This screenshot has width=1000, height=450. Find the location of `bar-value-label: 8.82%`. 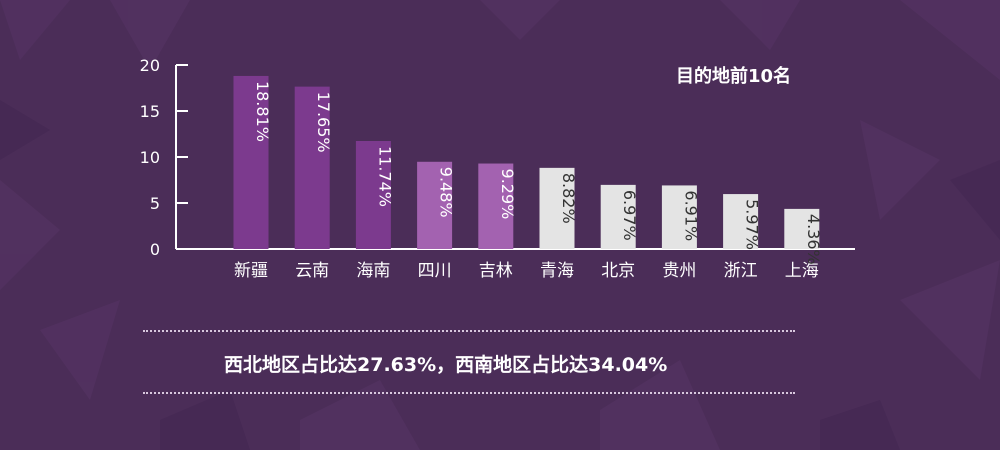

bar-value-label: 8.82% is located at coordinates (568, 198).